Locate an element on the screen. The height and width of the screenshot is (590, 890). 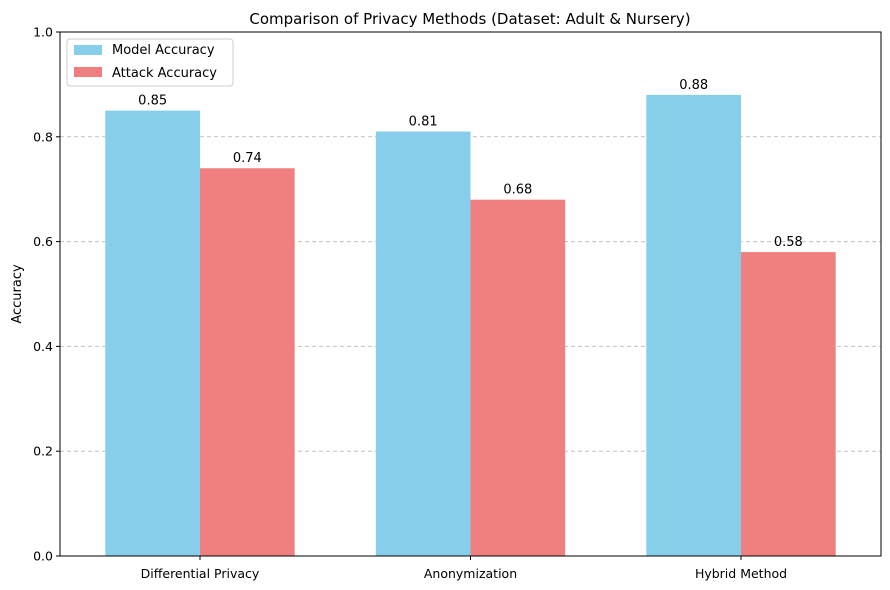
legend-label-attack-accuracy: Attack Accuracy is located at coordinates (164, 73).